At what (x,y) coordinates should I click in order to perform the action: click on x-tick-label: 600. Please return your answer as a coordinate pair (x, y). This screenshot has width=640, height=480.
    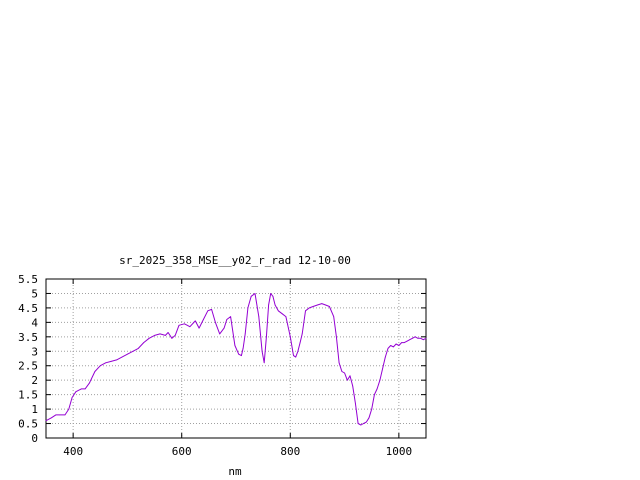
    Looking at the image, I should click on (182, 451).